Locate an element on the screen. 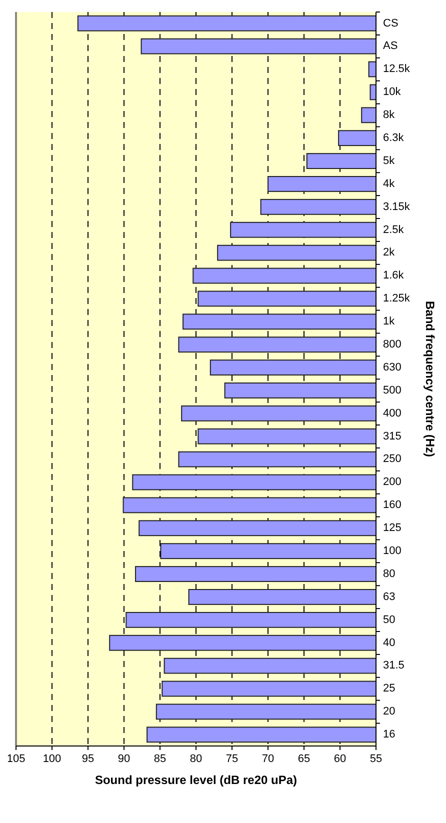 The height and width of the screenshot is (823, 446). y-tick-label: 80 is located at coordinates (389, 574).